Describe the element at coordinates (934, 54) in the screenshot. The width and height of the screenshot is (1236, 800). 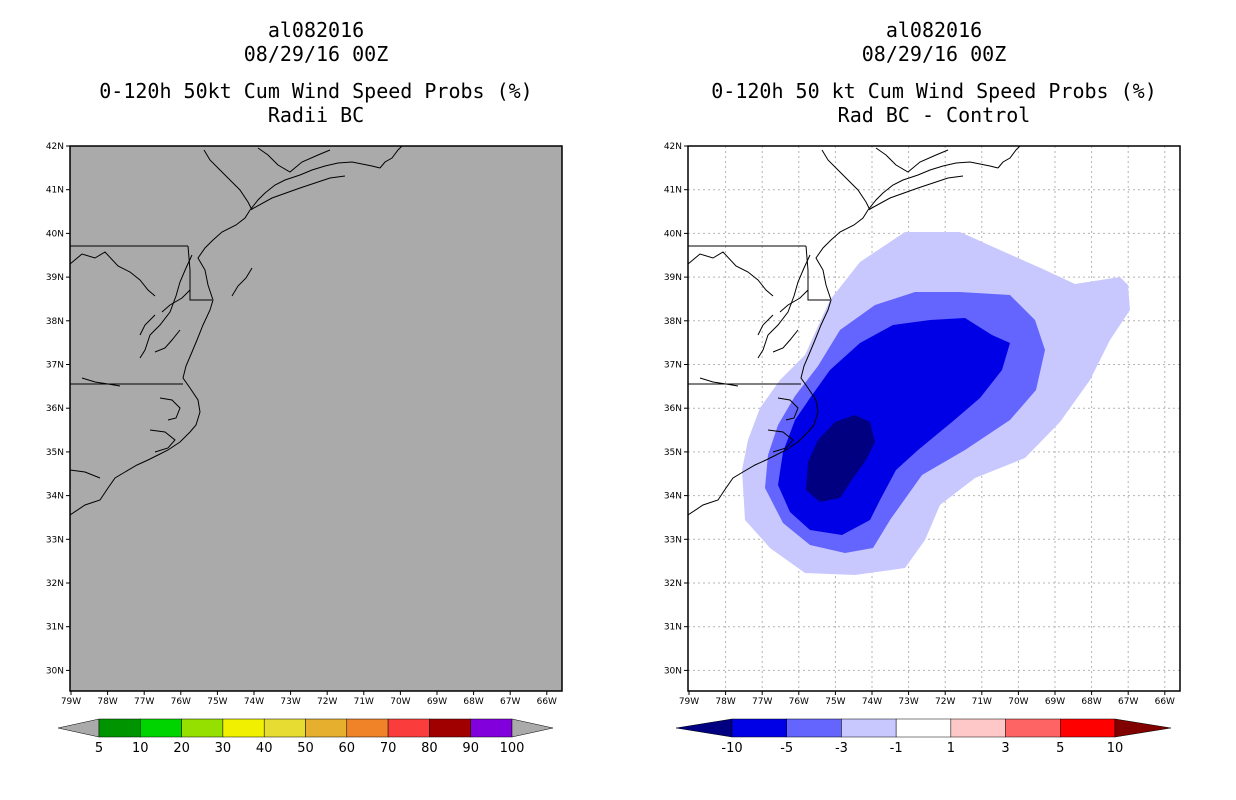
I see `right-date: 08/29/16 00Z` at that location.